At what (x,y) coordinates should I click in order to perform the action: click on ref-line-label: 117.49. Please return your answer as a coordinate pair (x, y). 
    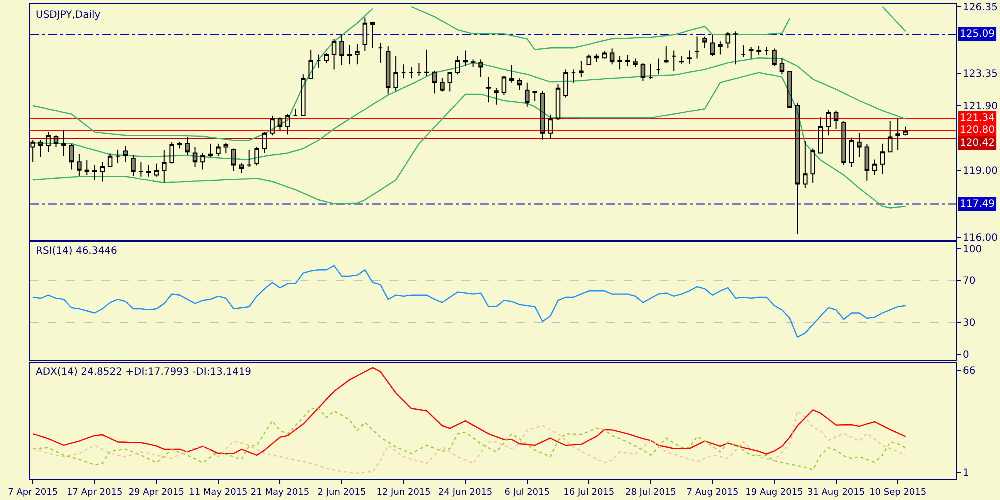
    Looking at the image, I should click on (977, 204).